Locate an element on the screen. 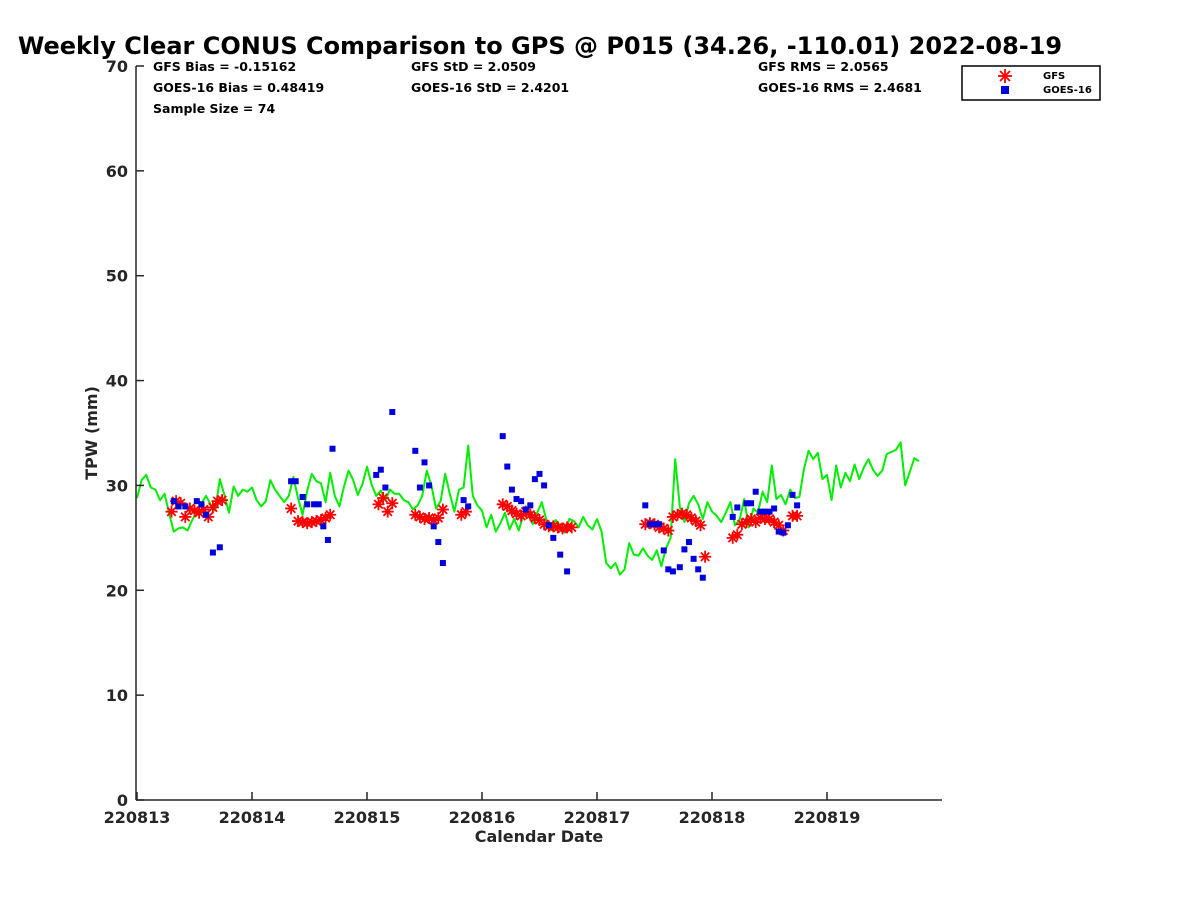 The width and height of the screenshot is (1200, 900). x-tick-label: 220815 is located at coordinates (367, 817).